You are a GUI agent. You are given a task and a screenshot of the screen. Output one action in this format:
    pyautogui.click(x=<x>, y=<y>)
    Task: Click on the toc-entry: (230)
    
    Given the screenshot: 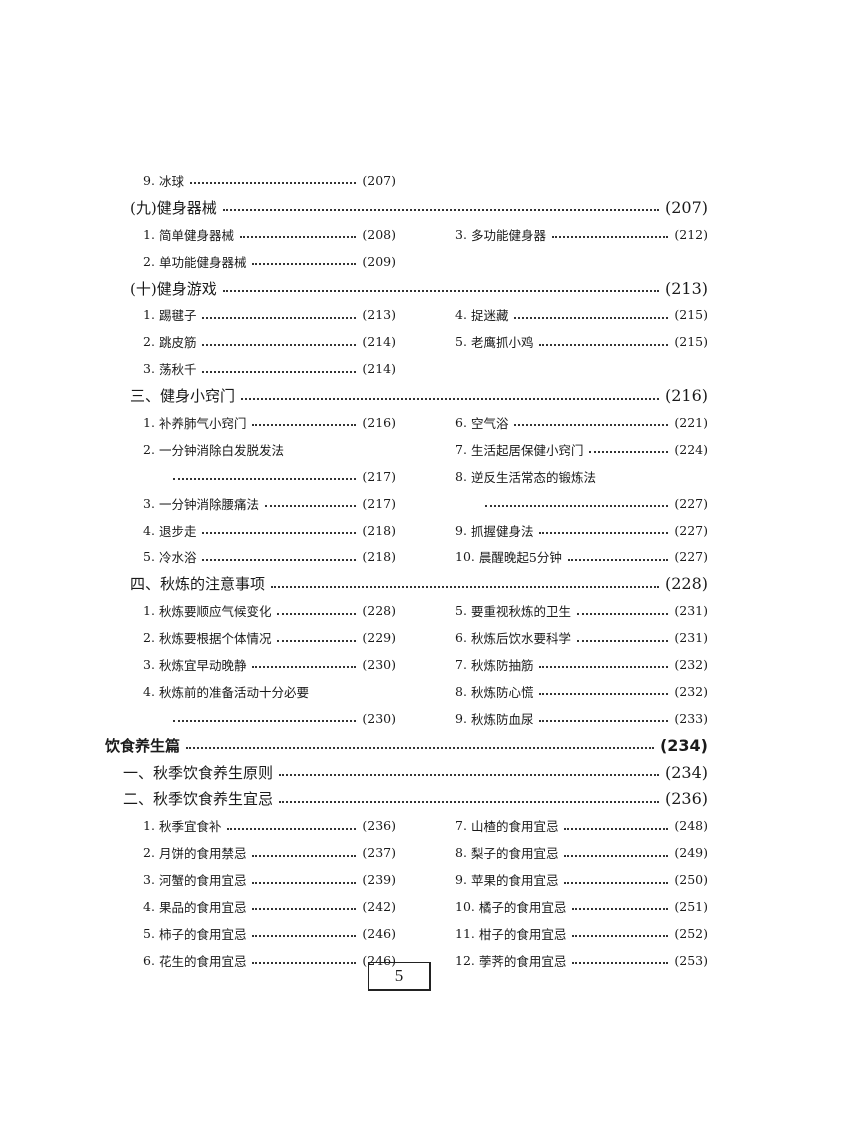 What is the action you would take?
    pyautogui.click(x=269, y=718)
    